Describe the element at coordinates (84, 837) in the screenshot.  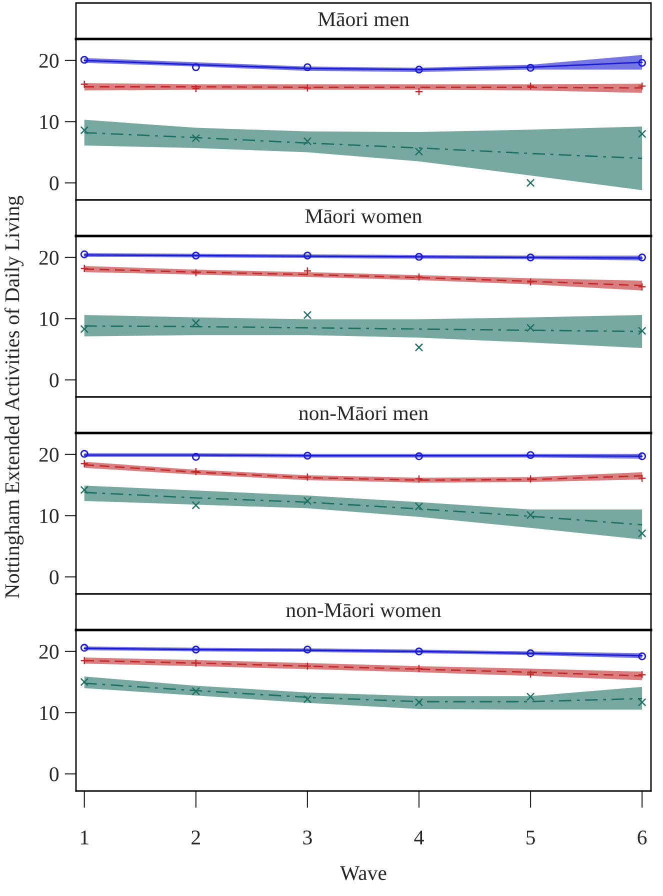
I see `x-tick-label: 1` at that location.